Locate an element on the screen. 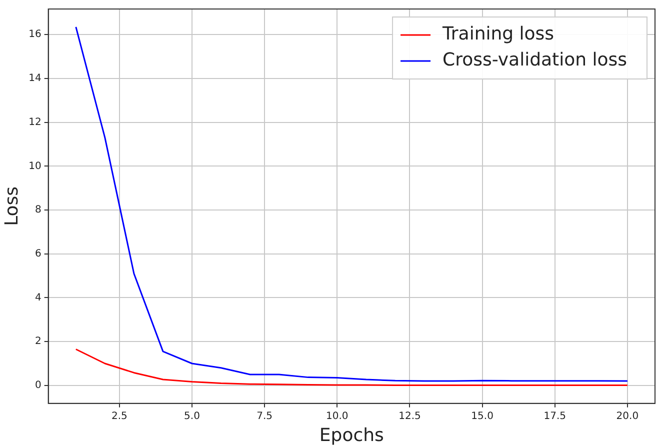  x-axis-title: Epochs is located at coordinates (351, 435).